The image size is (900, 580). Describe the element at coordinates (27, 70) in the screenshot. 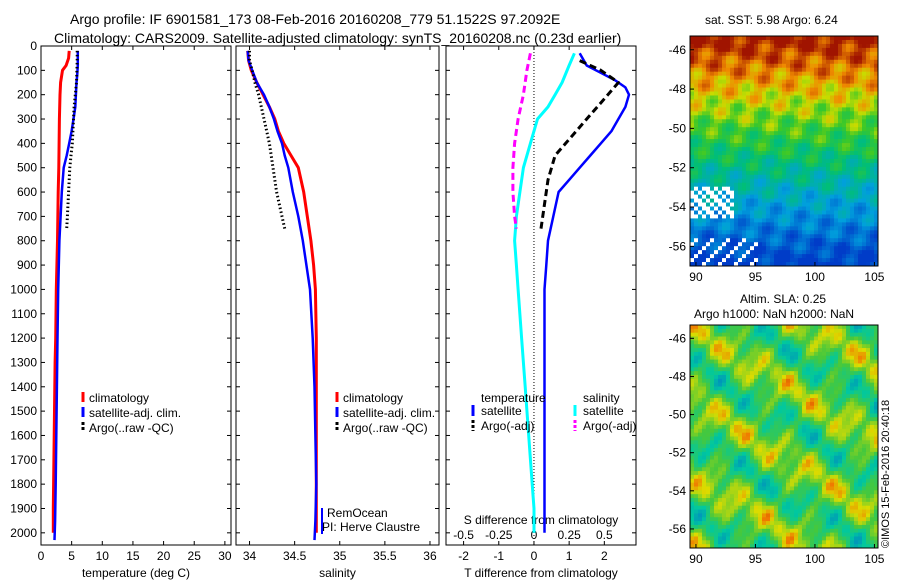

I see `y-tick-label: 100` at that location.